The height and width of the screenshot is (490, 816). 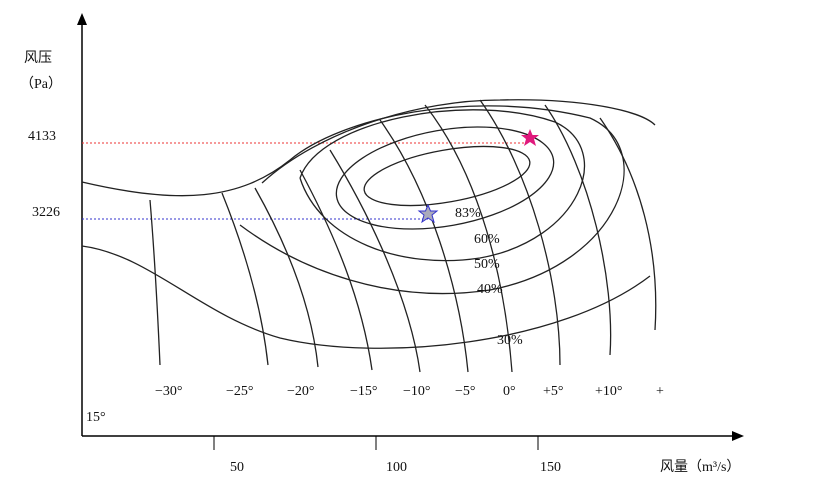 What do you see at coordinates (396, 467) in the screenshot?
I see `x-tick-label: 100` at bounding box center [396, 467].